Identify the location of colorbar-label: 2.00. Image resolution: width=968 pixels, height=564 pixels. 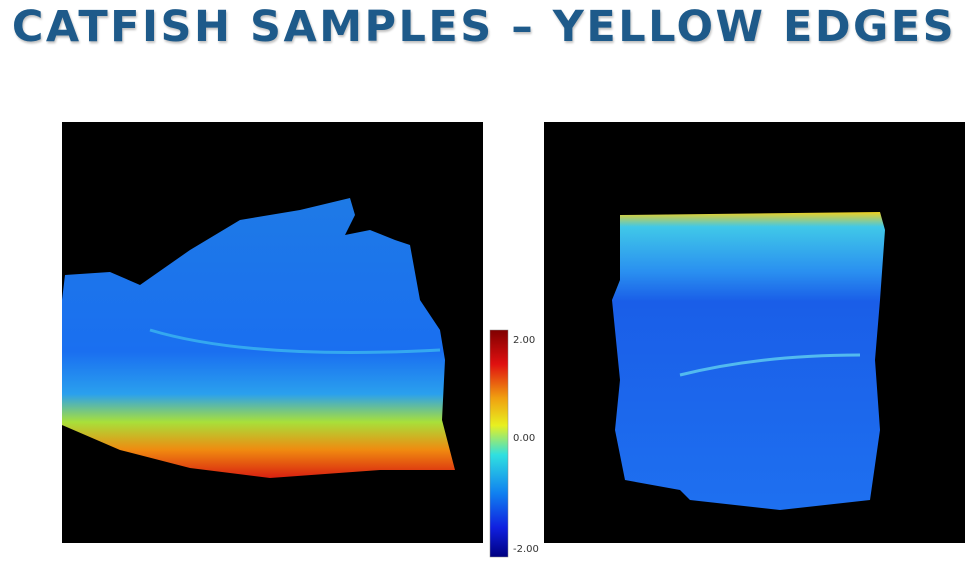
(524, 340).